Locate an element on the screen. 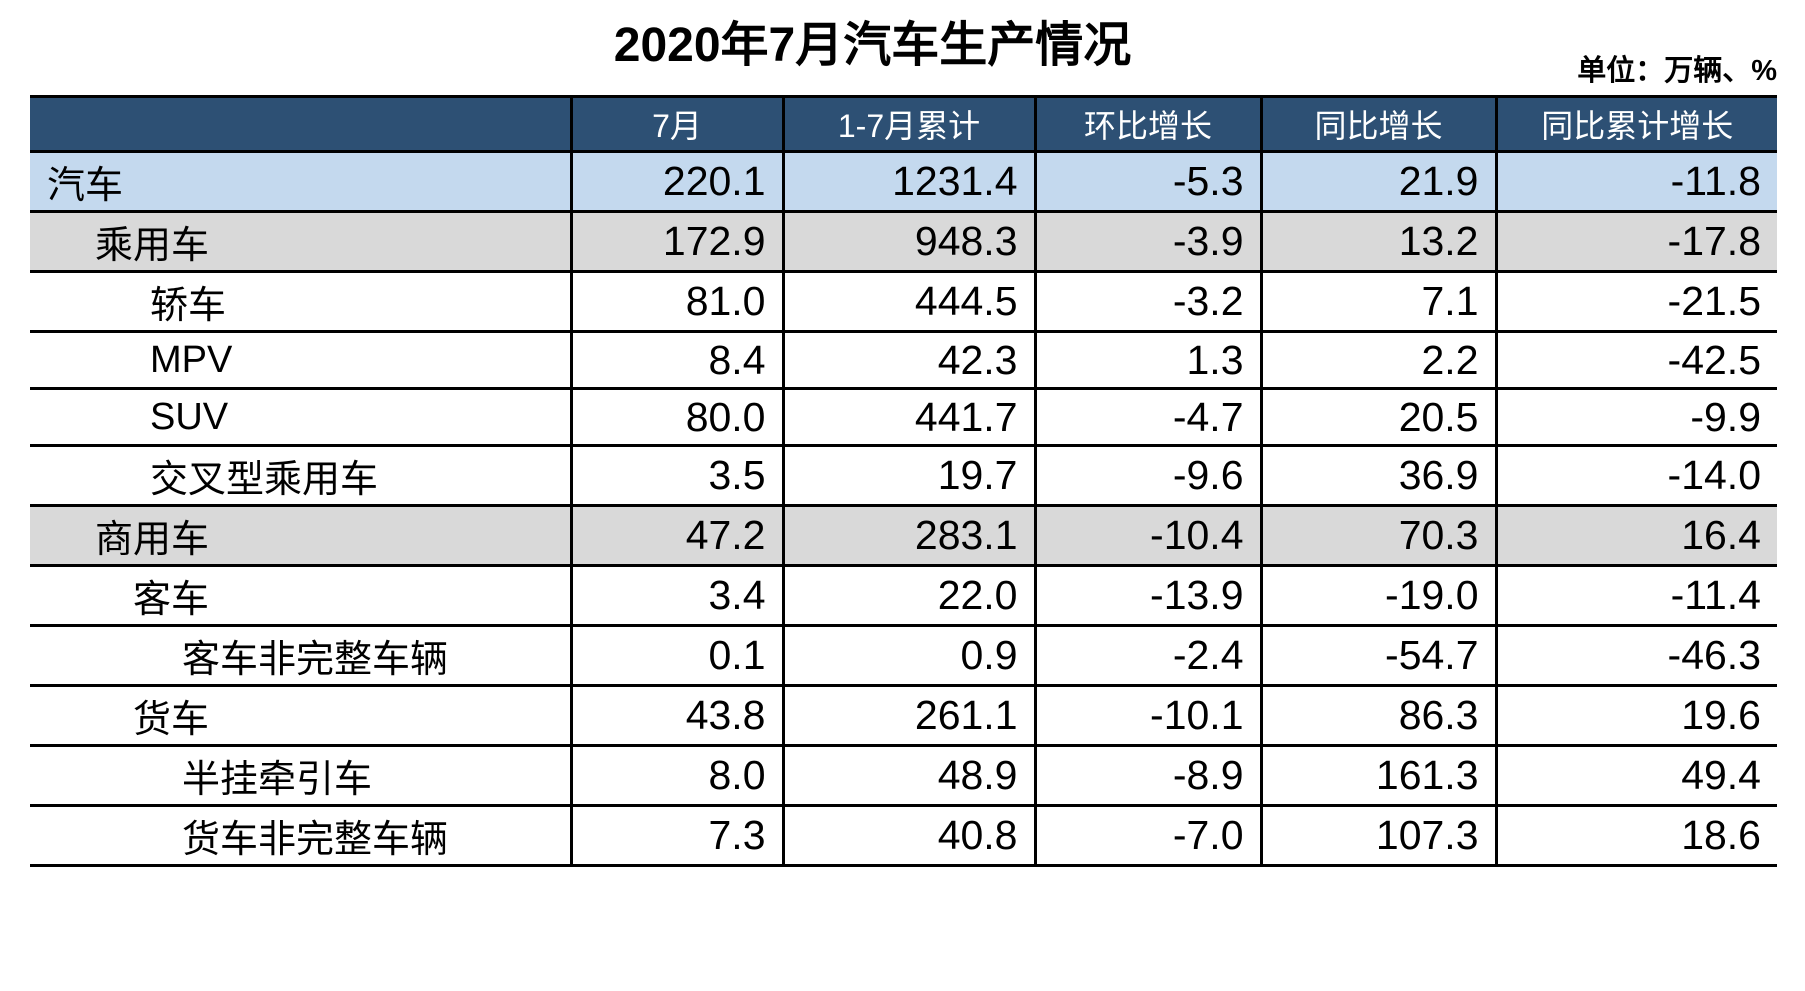  value-cell: 42.3 is located at coordinates (909, 360).